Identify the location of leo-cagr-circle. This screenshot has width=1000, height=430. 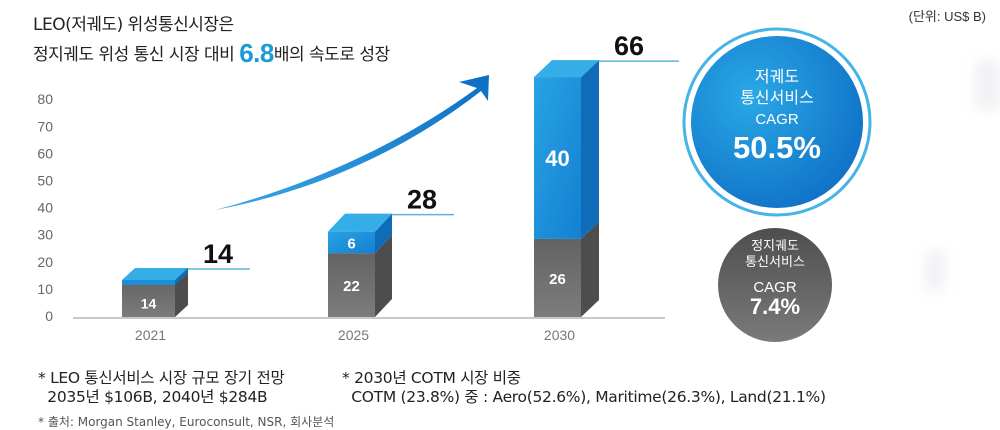
(777, 122).